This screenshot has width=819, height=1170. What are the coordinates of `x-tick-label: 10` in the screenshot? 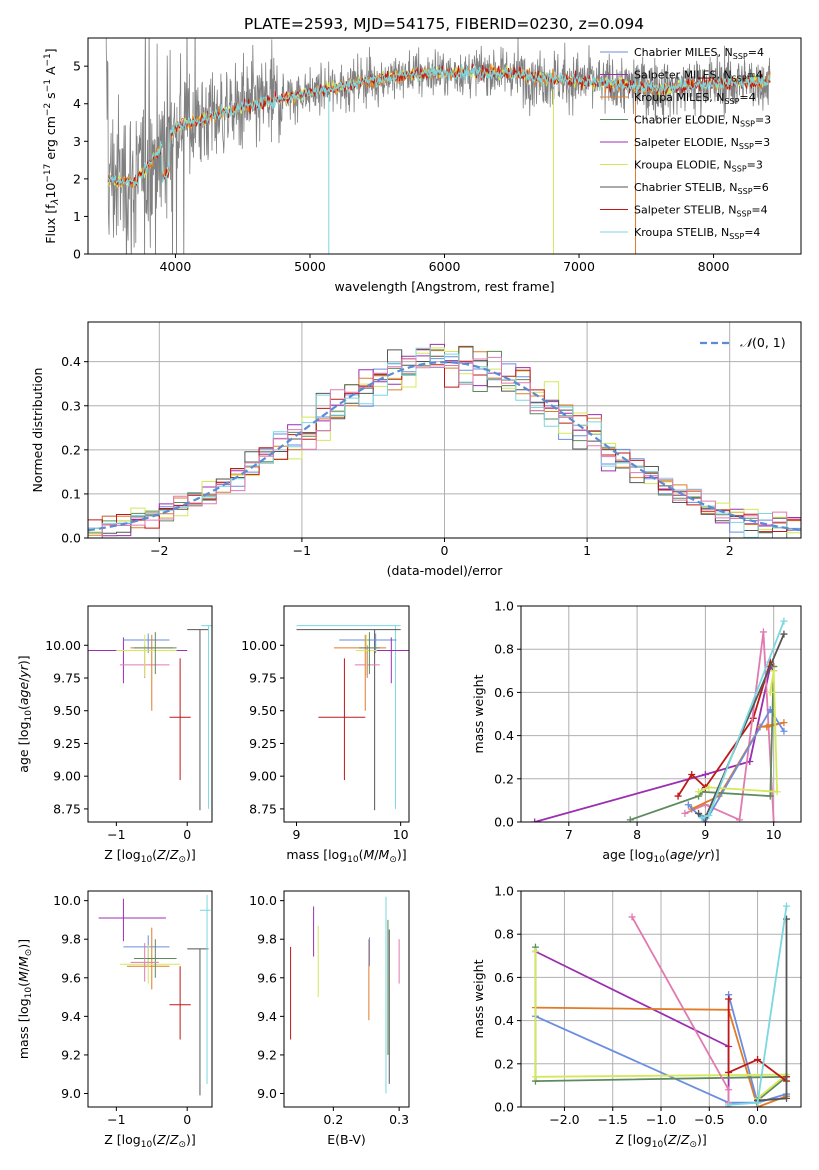 It's located at (401, 834).